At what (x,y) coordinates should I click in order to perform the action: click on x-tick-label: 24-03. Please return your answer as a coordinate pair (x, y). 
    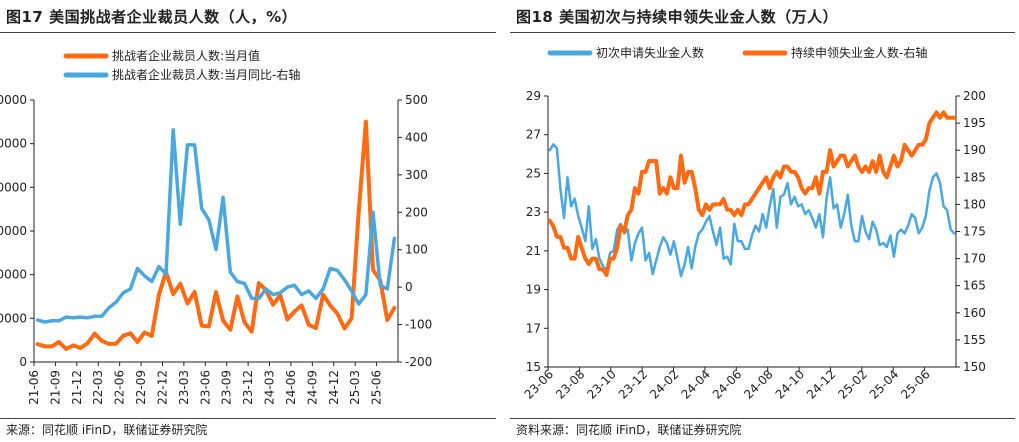
    Looking at the image, I should click on (270, 387).